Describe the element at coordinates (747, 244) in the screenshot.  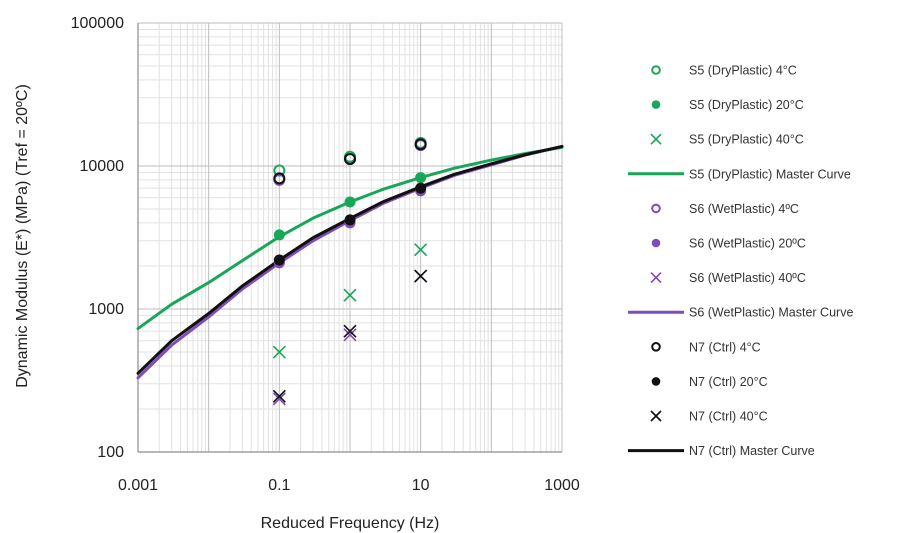
I see `legend-label: S6 (WetPlastic) 20ºC` at that location.